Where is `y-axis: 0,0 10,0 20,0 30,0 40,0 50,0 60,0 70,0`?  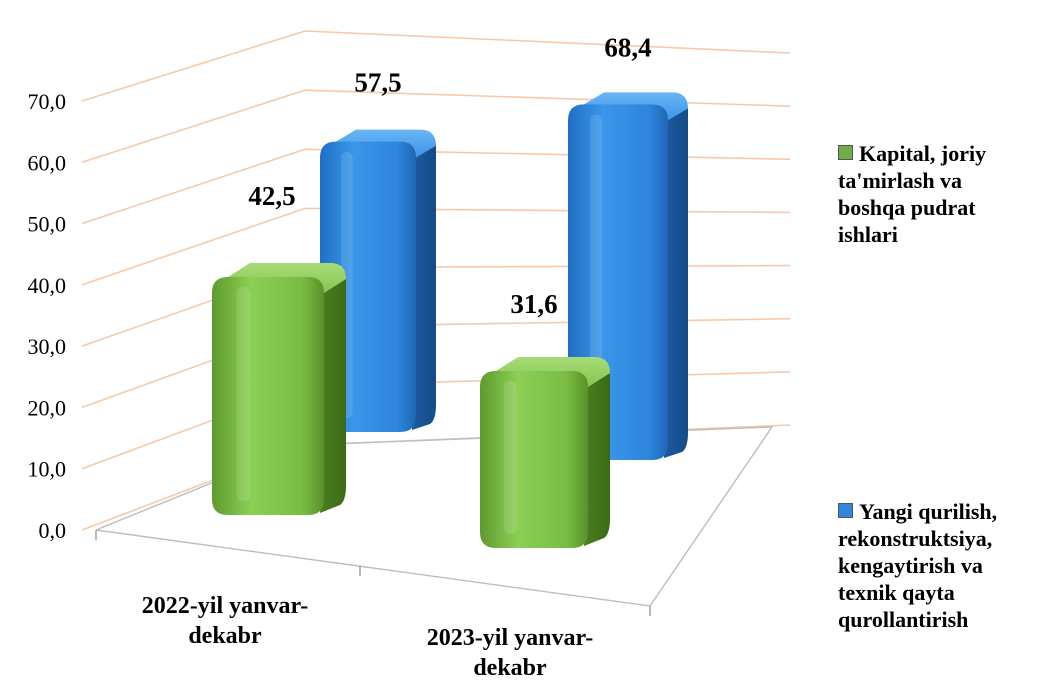 y-axis: 0,0 10,0 20,0 30,0 40,0 50,0 60,0 70,0 is located at coordinates (47, 316).